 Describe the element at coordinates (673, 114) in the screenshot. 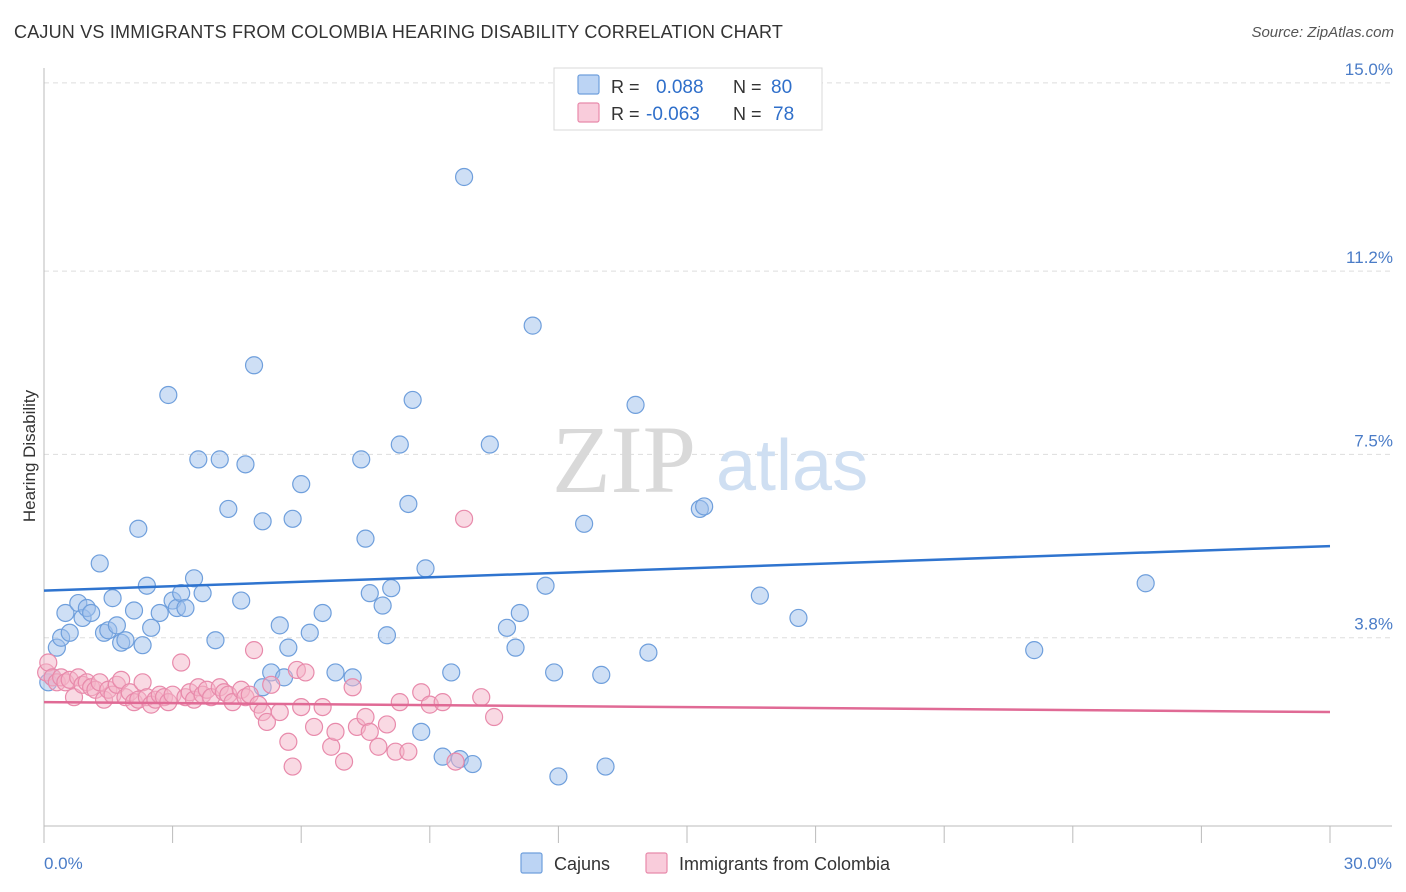

I see `colombia-r-value: -0.063` at that location.